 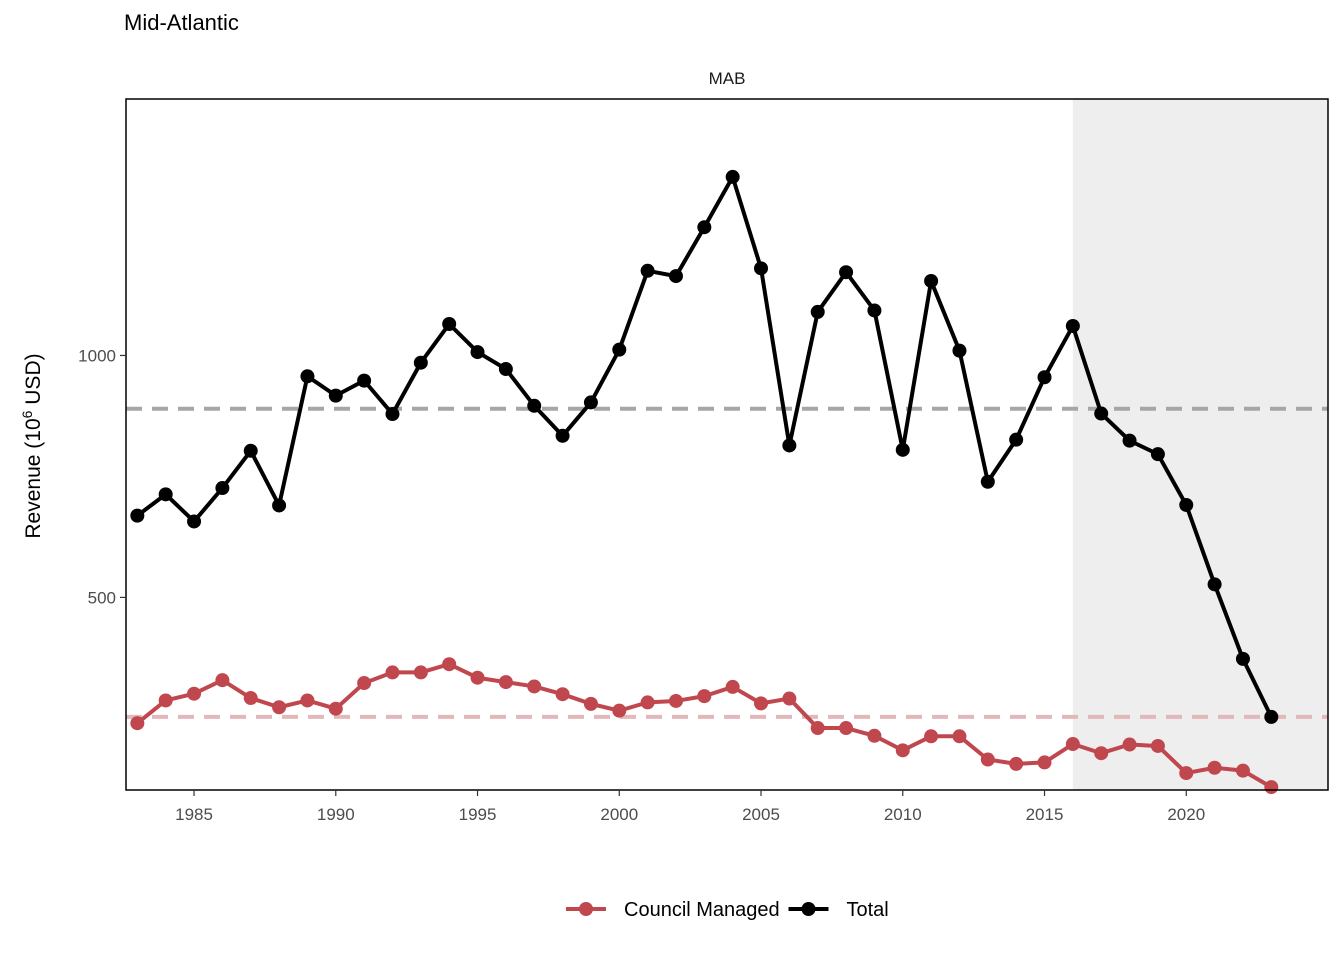 I want to click on shaded-region, so click(x=1200, y=444).